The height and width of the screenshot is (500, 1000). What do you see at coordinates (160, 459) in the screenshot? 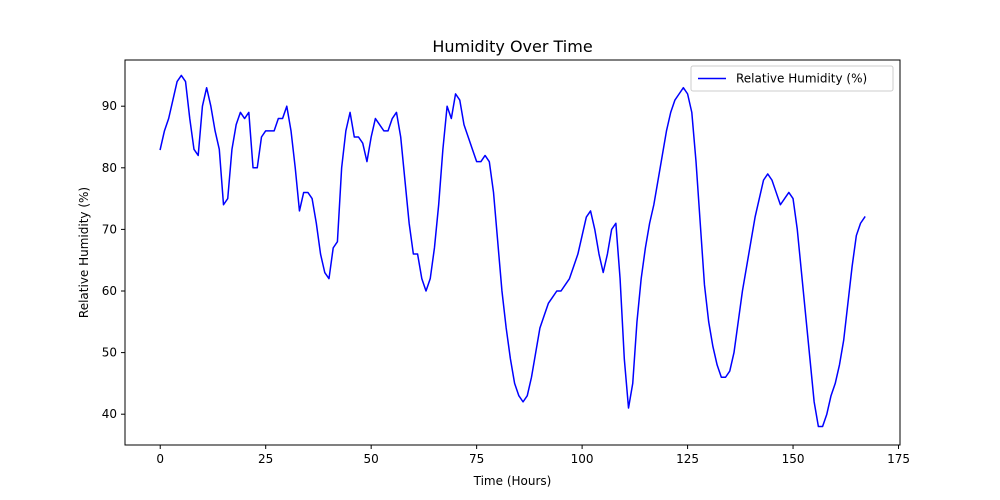
I see `x-tick-label: 0` at bounding box center [160, 459].